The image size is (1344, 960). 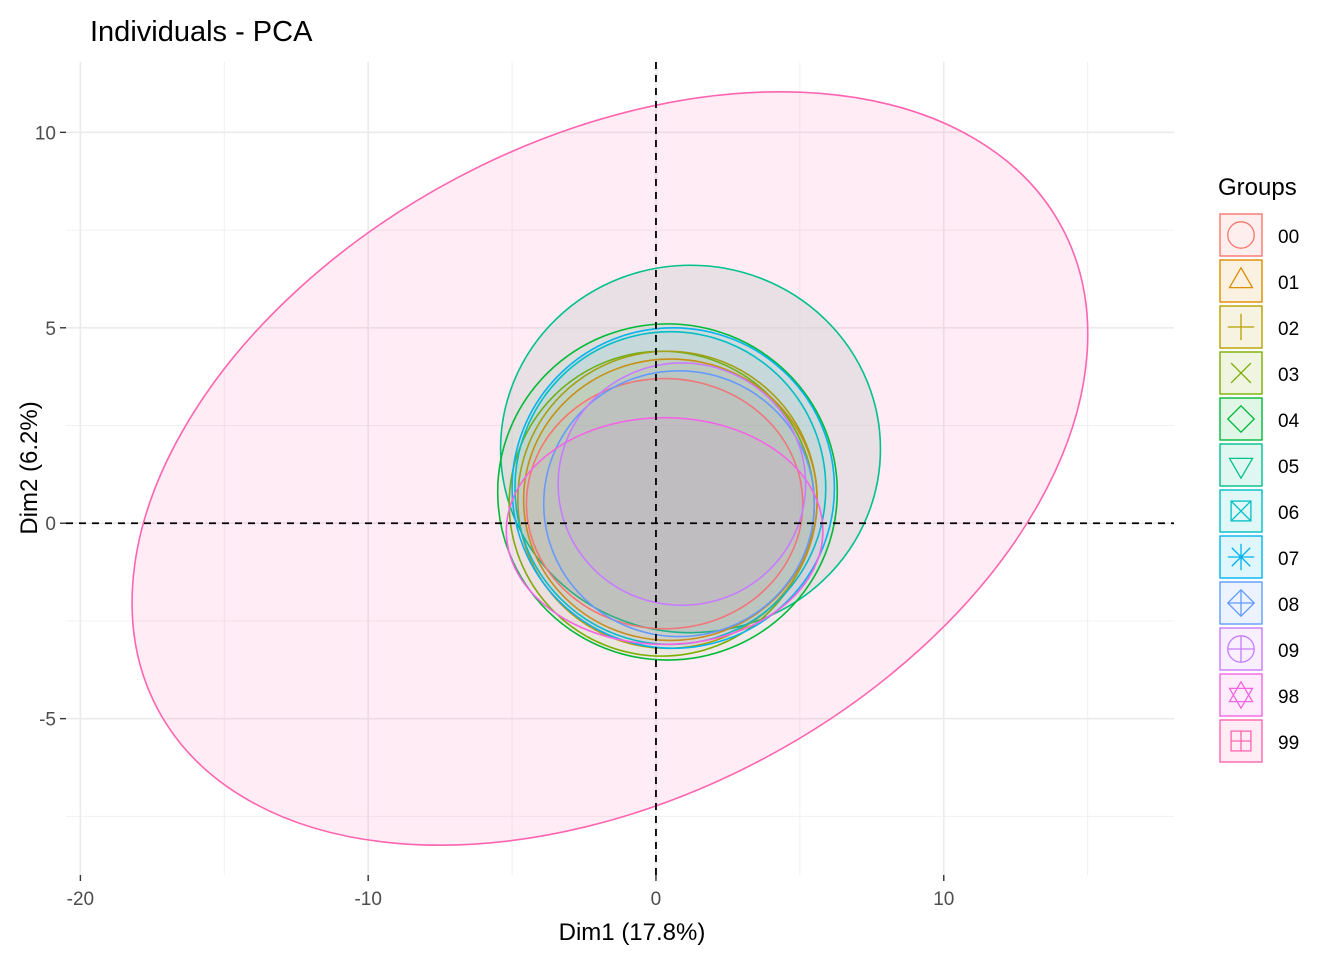 I want to click on legend-symbol-star-of-david, so click(x=1241, y=695).